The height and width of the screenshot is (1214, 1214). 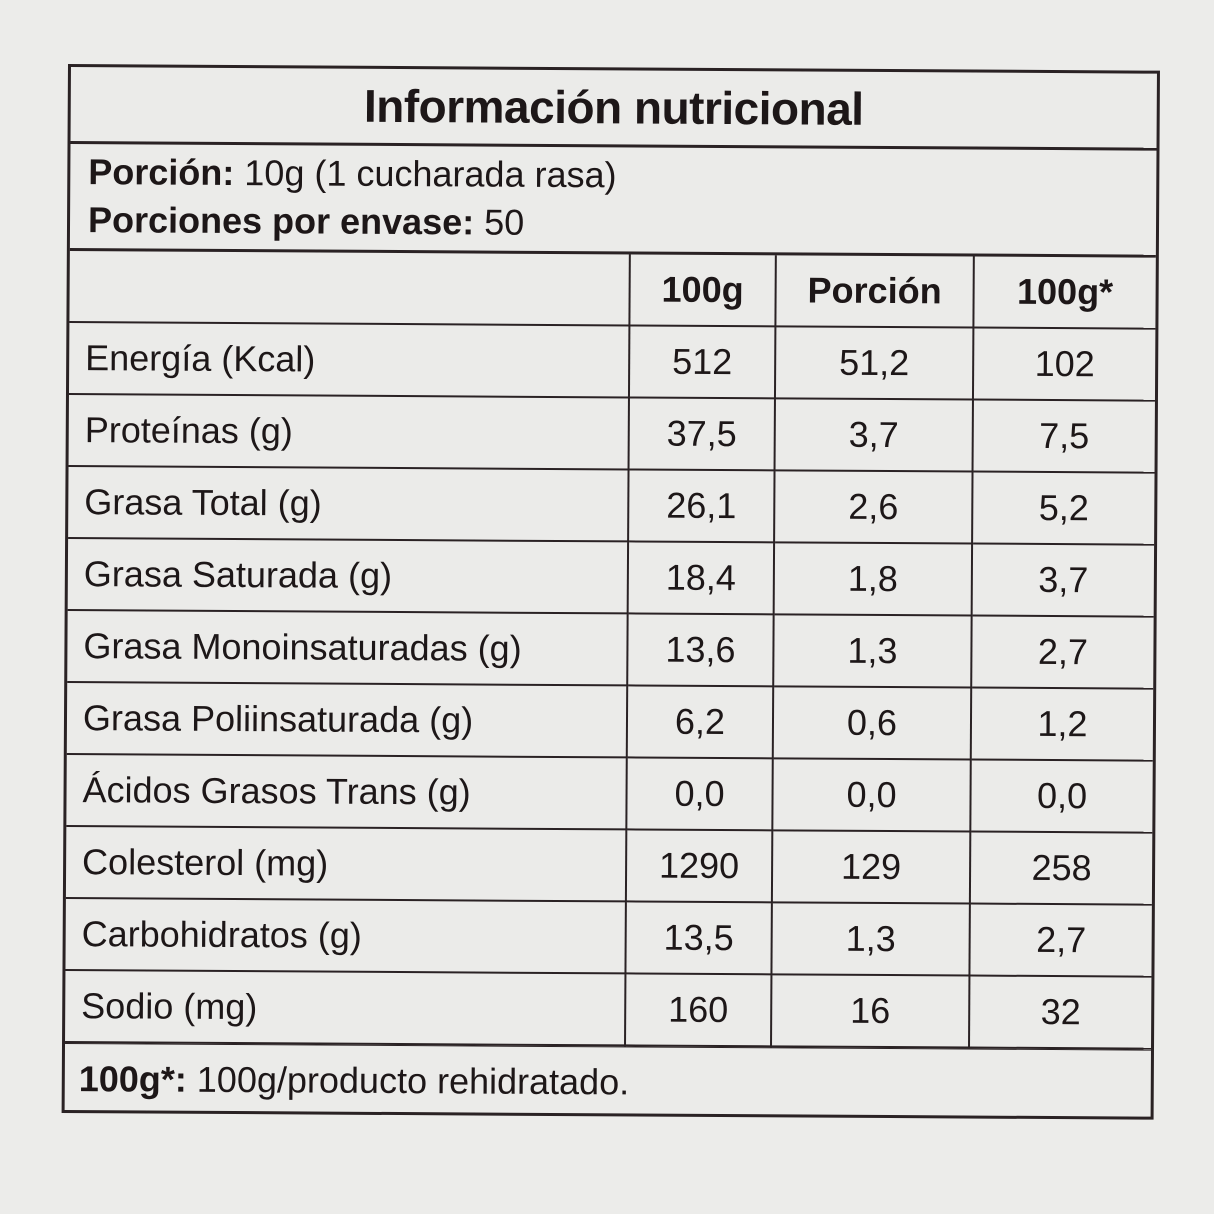 I want to click on table-row: Colesterol (mg) 1290 129 258, so click(x=609, y=865).